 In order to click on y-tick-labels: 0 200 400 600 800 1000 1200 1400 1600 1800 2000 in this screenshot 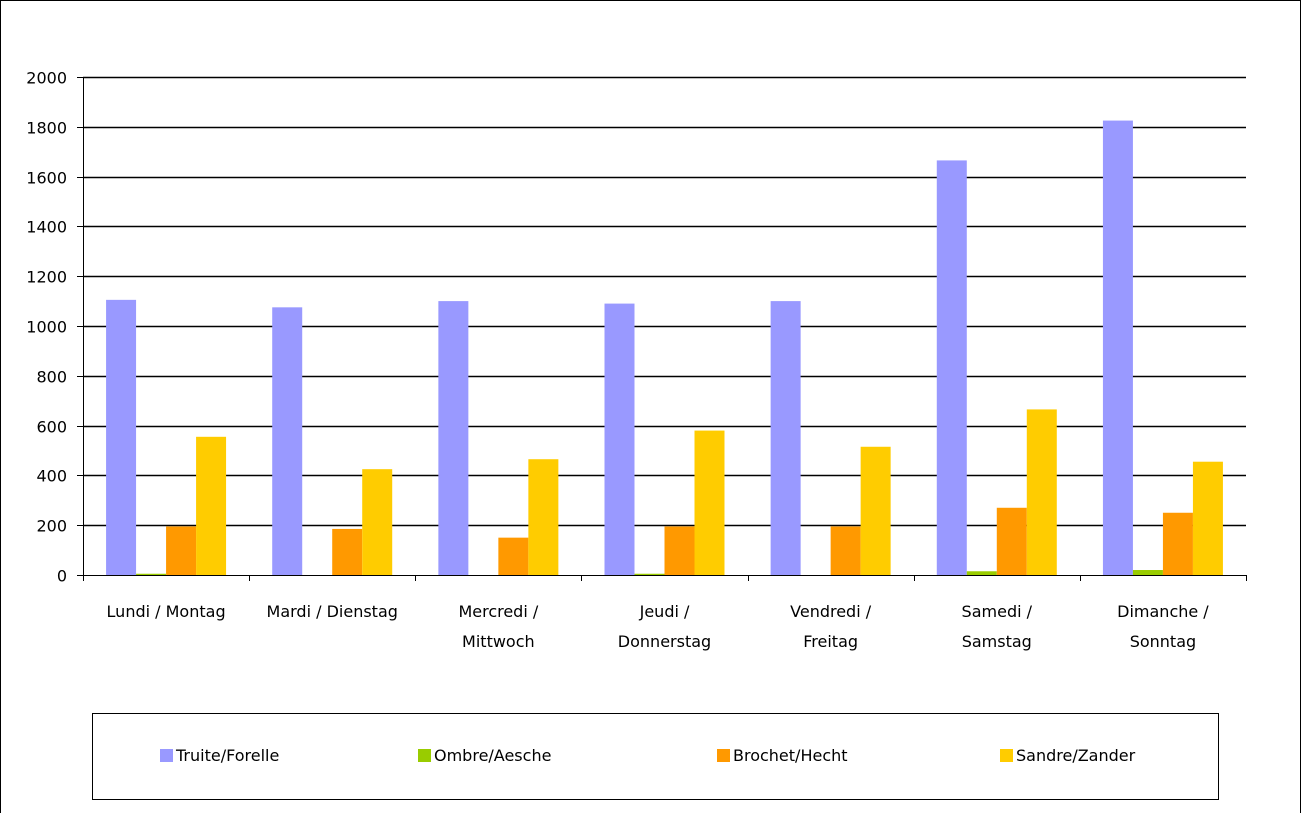, I will do `click(46, 327)`.